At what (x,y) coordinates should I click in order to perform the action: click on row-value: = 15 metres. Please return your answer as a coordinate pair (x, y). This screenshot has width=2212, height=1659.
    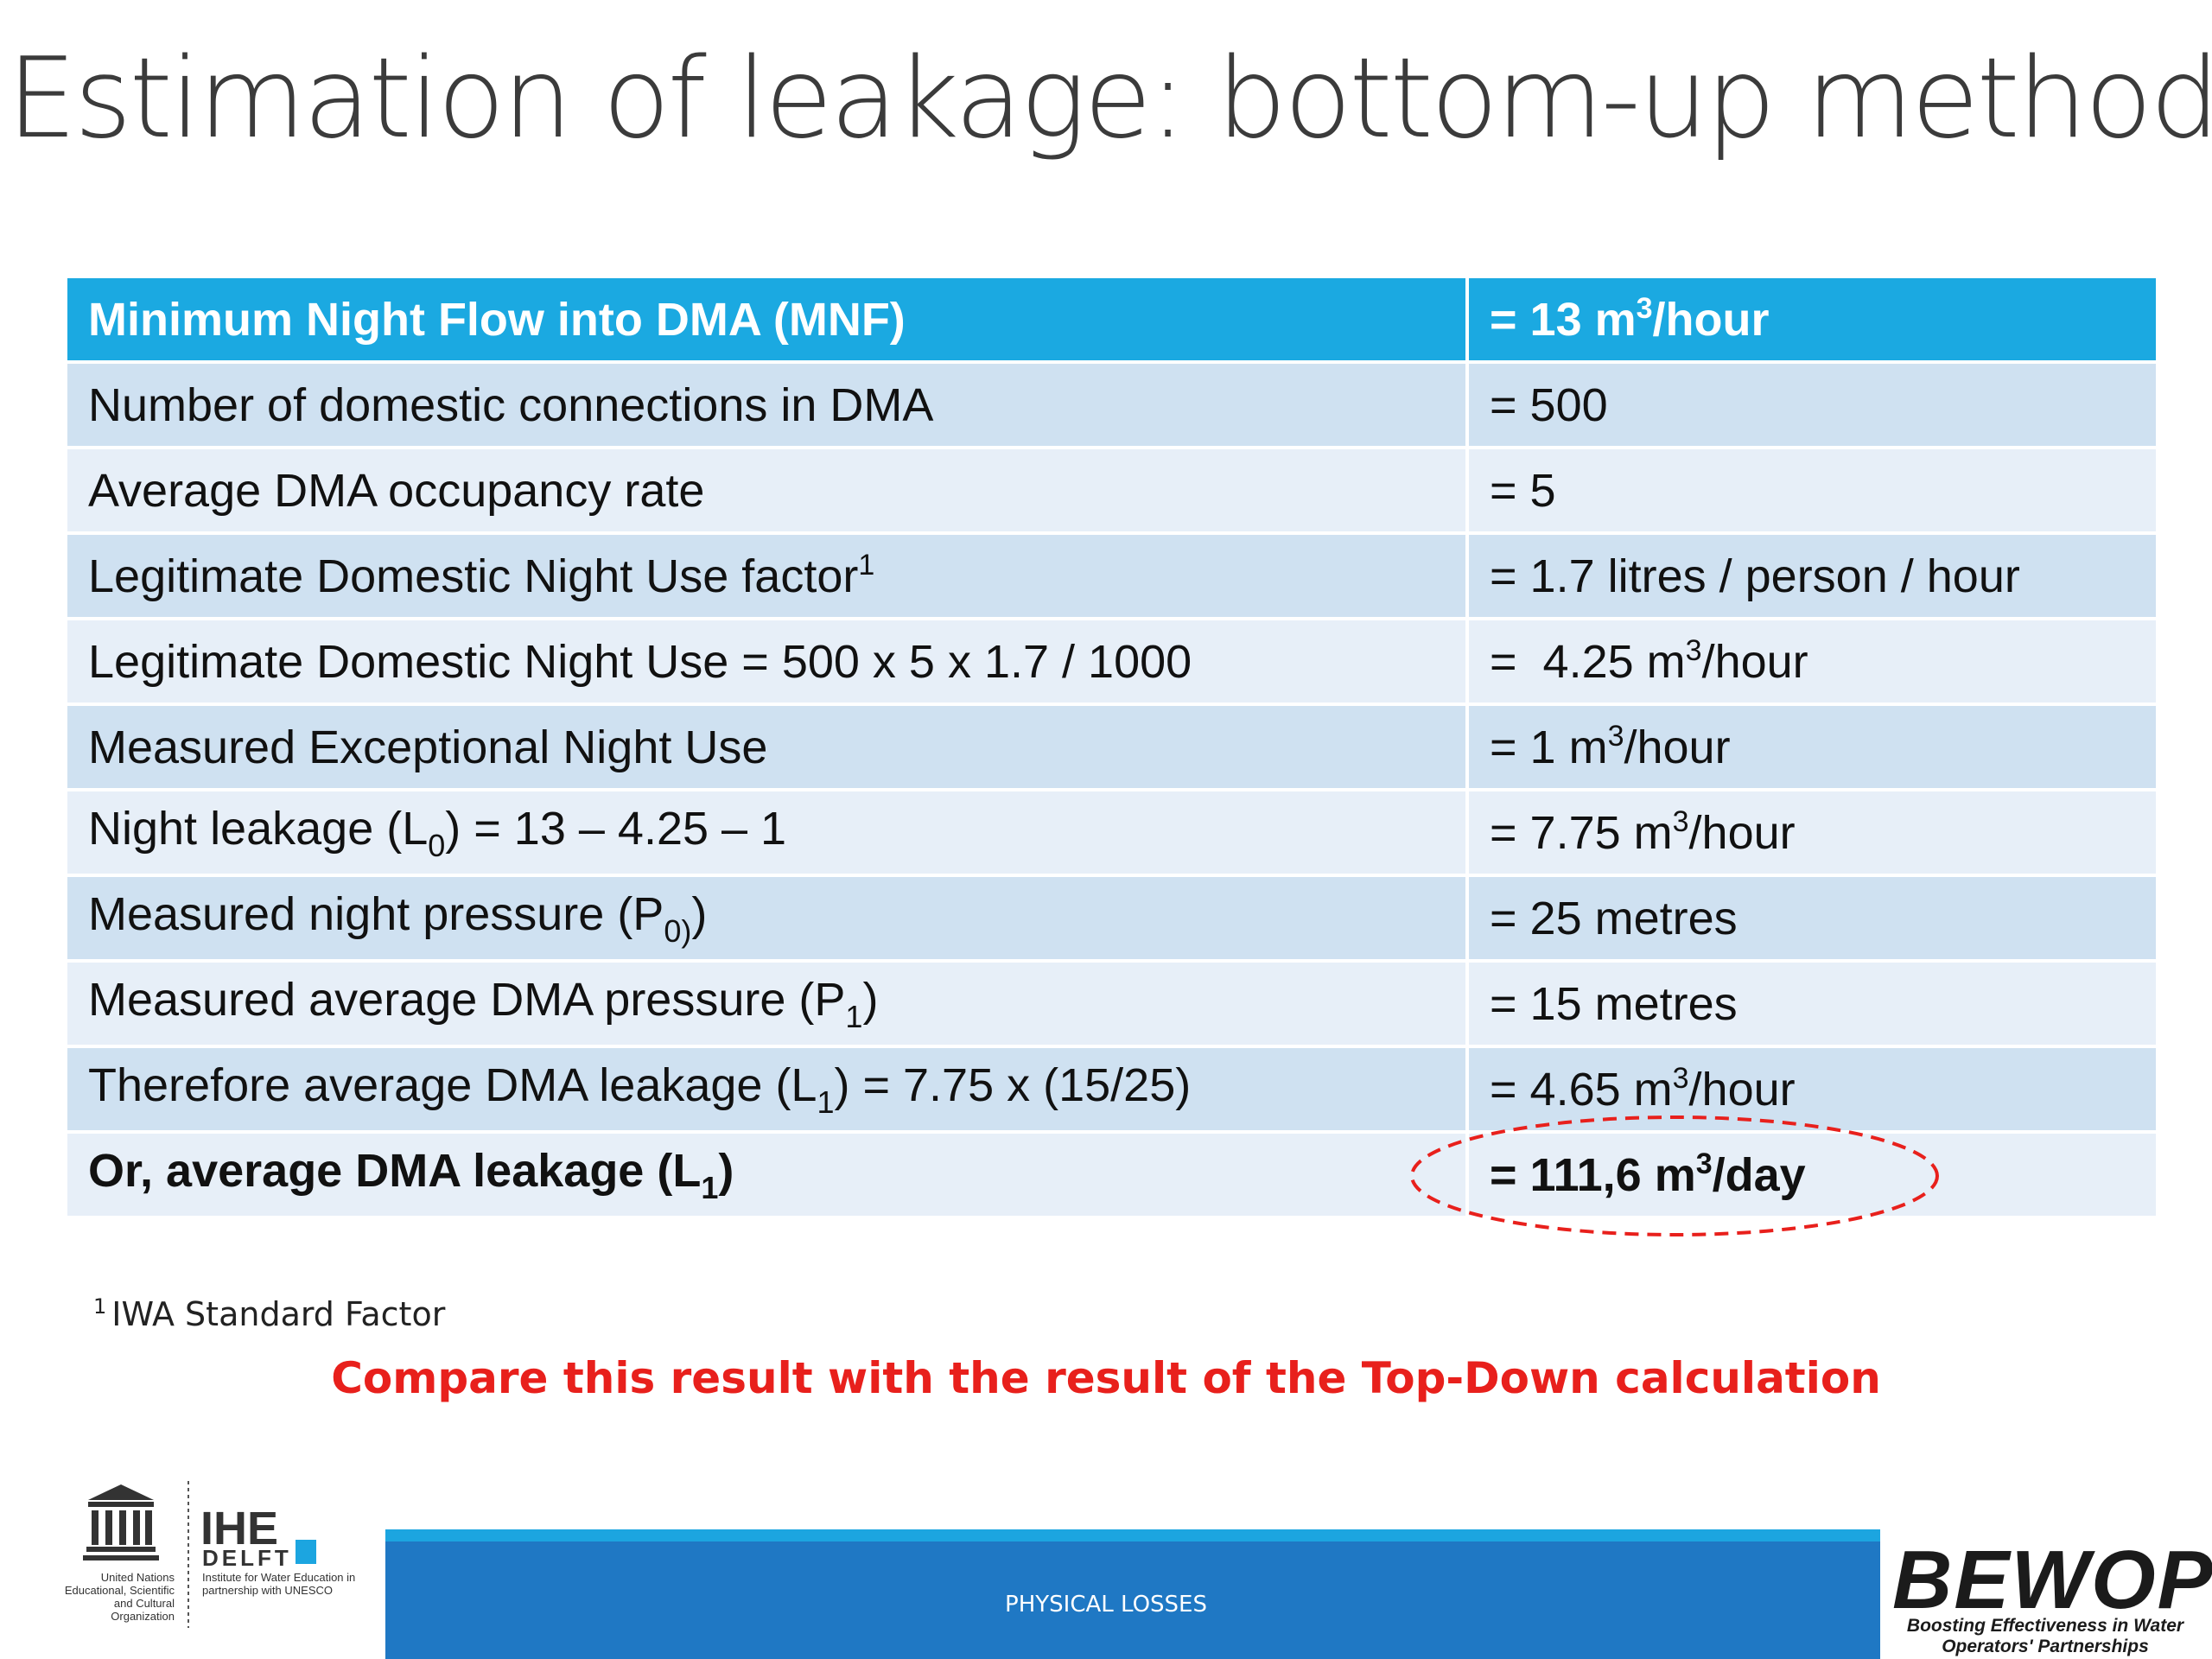
    Looking at the image, I should click on (1812, 1004).